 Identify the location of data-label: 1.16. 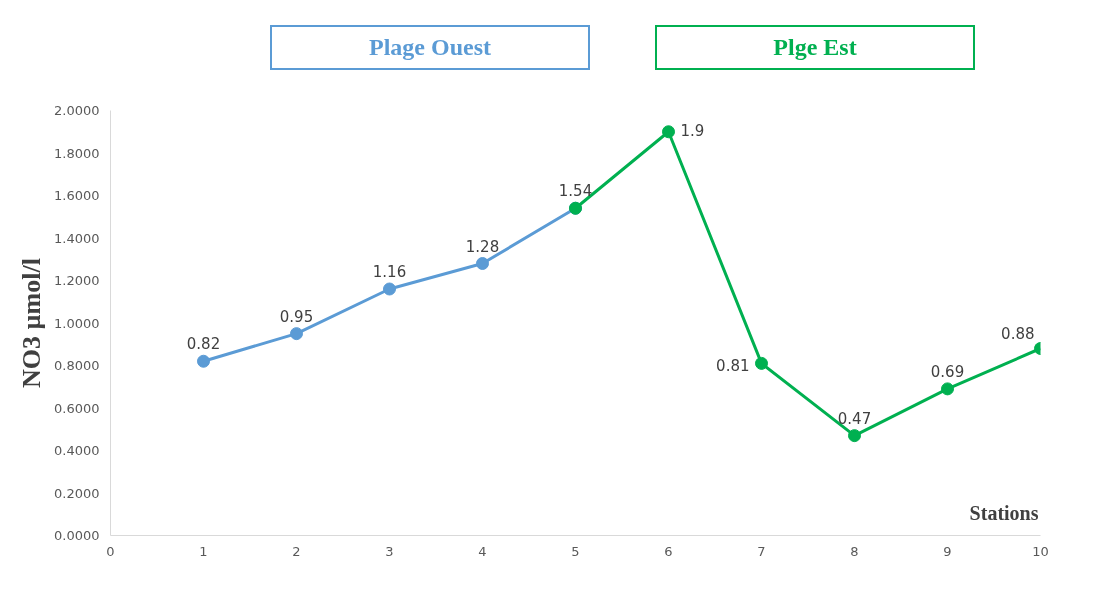
(389, 272).